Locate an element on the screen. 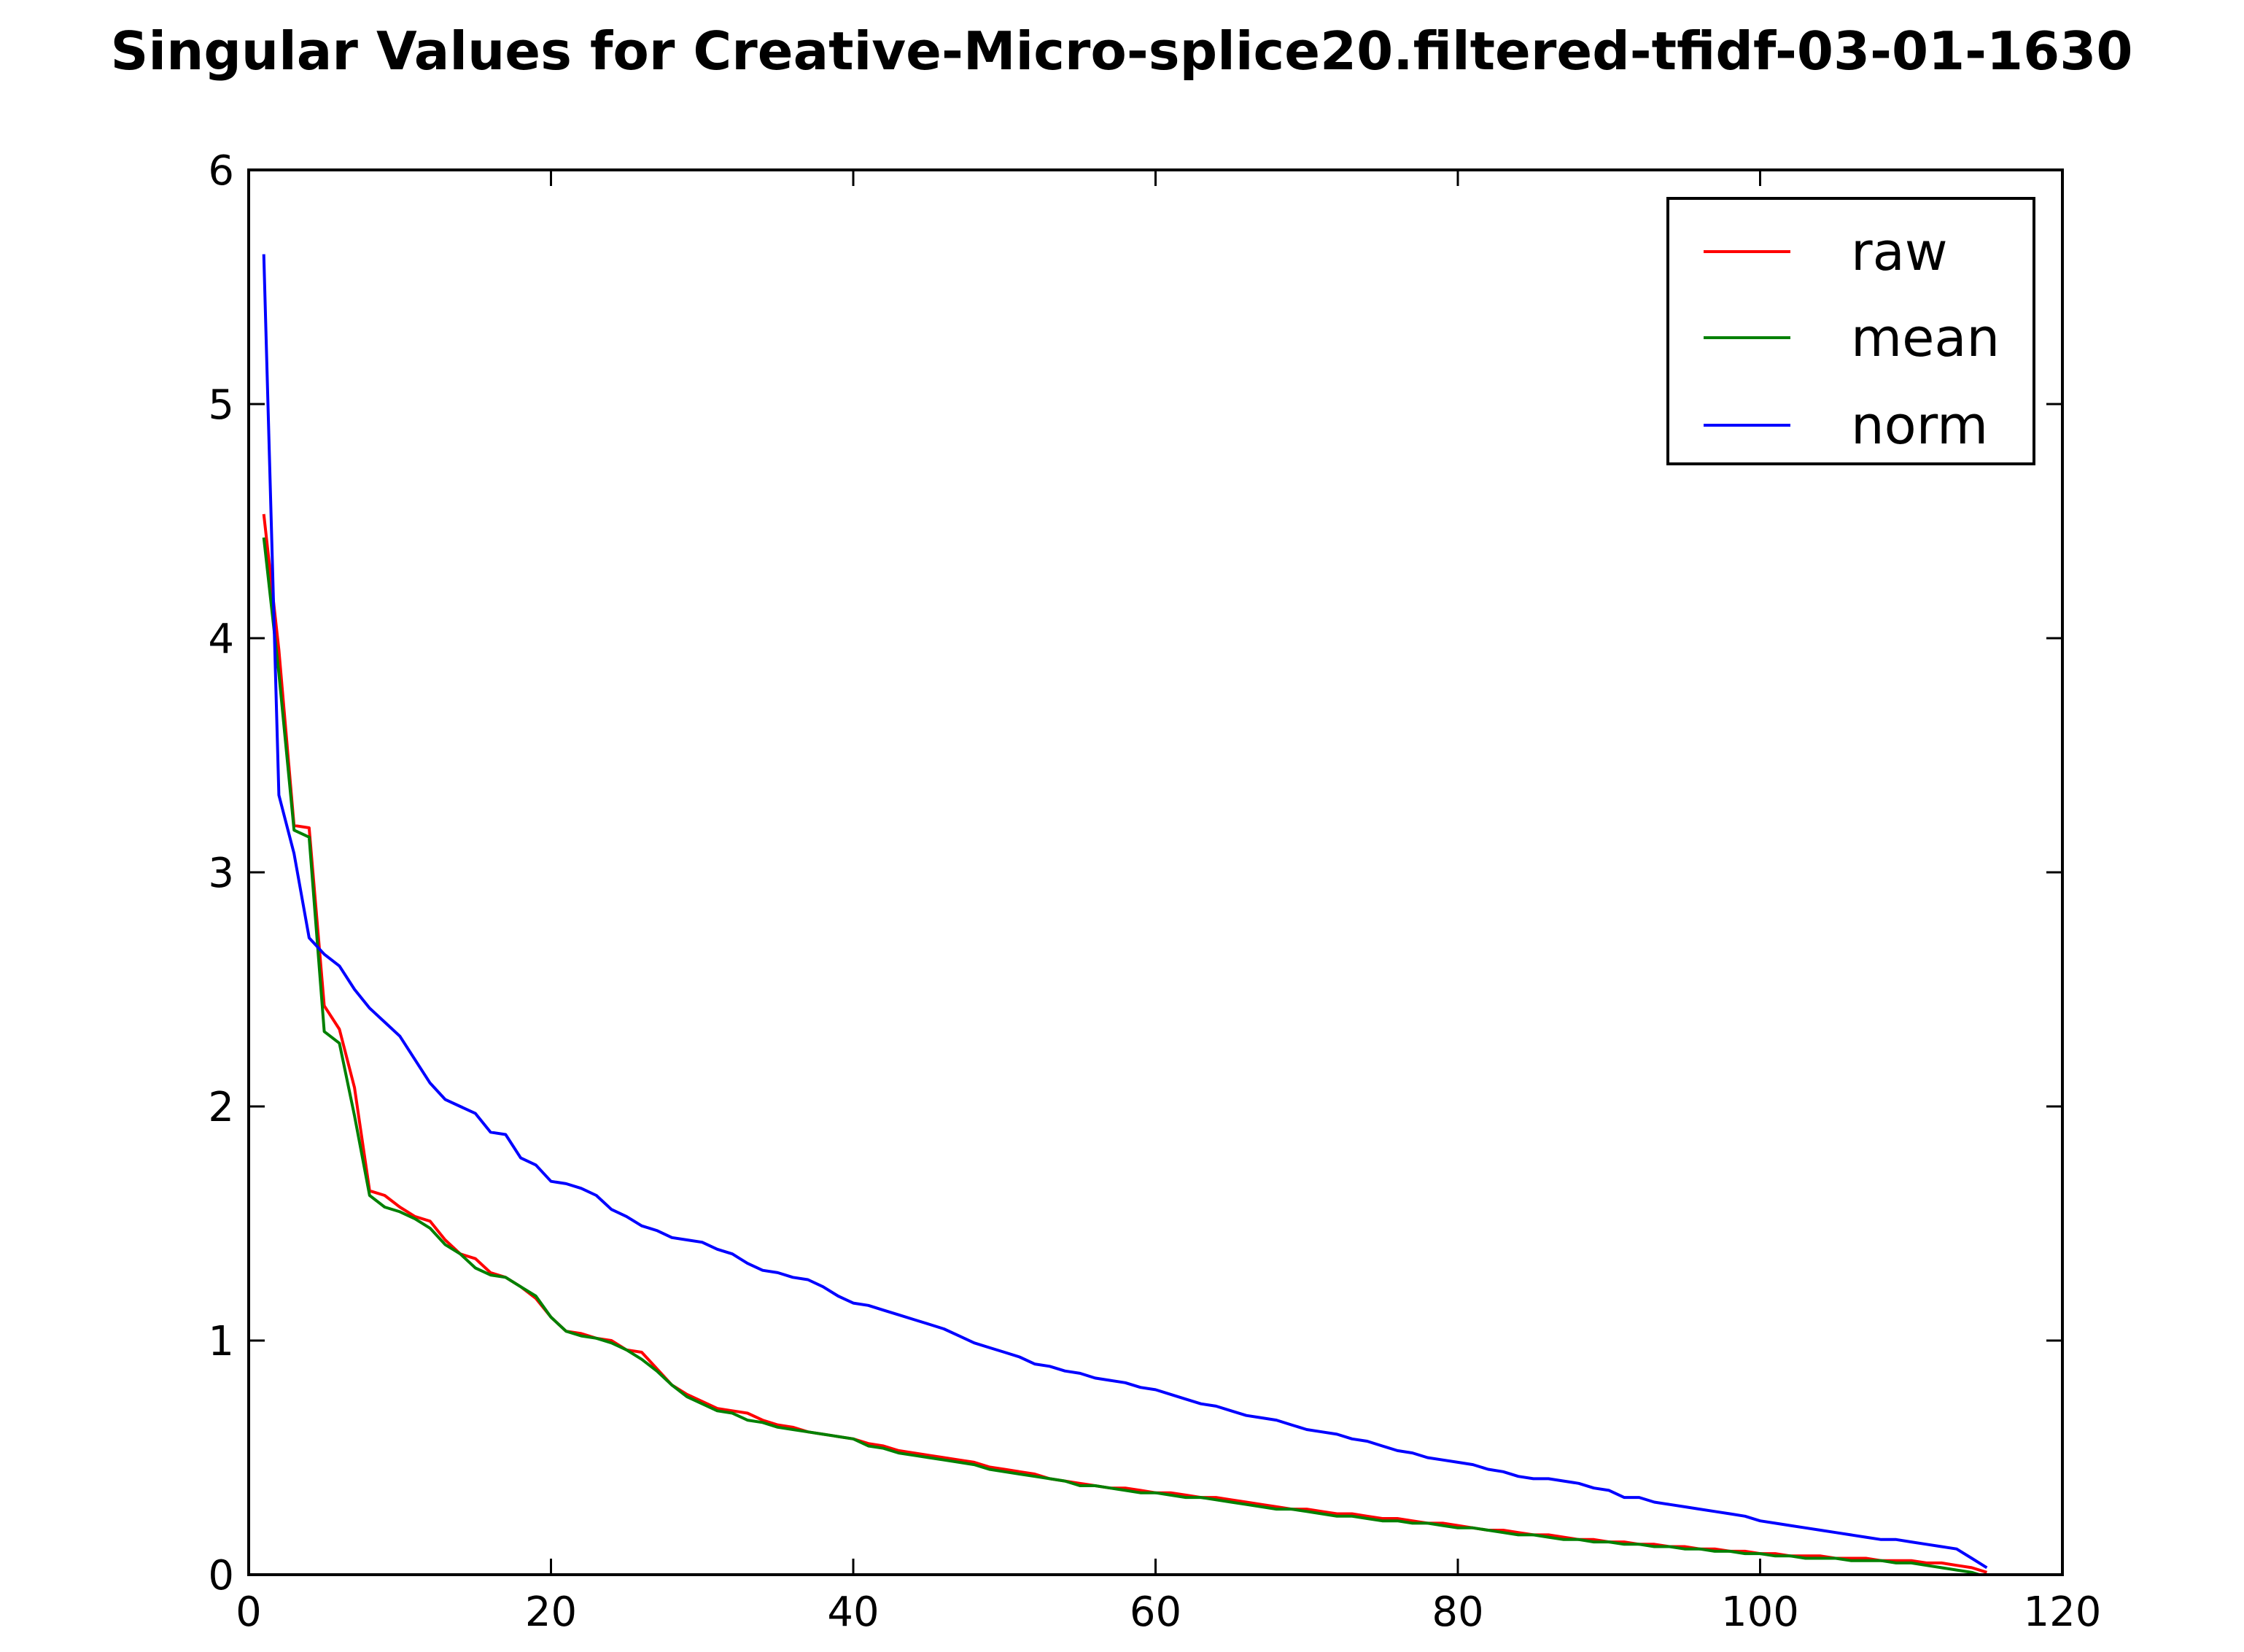 This screenshot has width=2244, height=1652. y-tick-label-1: 1 is located at coordinates (221, 1341).